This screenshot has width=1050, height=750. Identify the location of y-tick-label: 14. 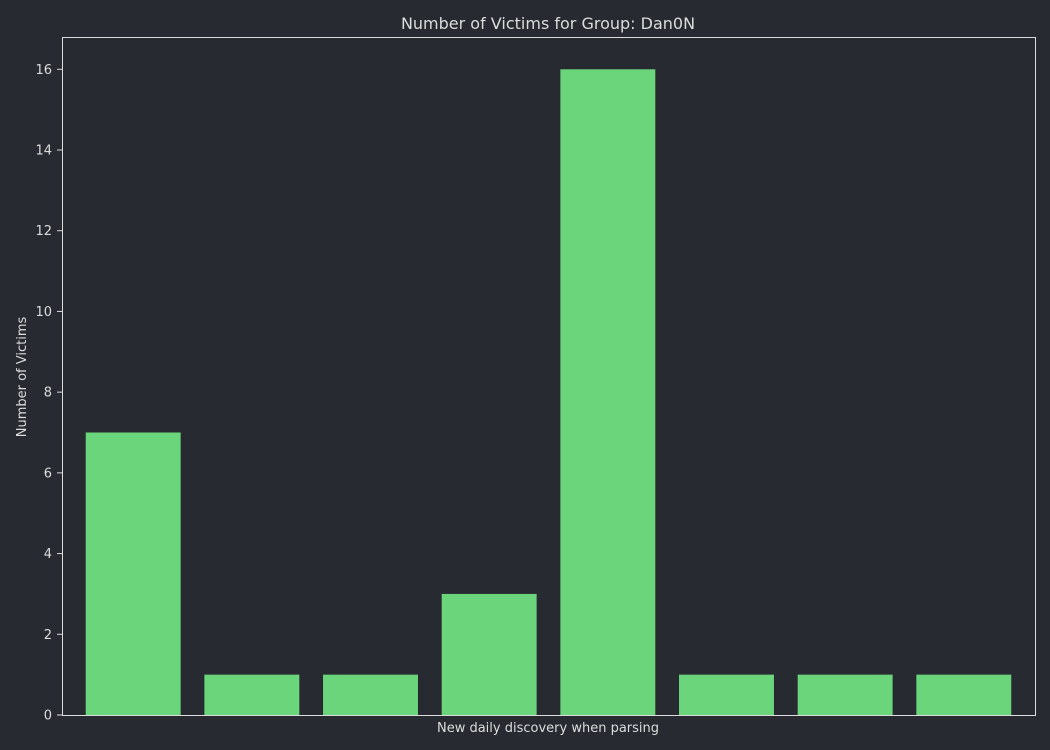
(43, 151).